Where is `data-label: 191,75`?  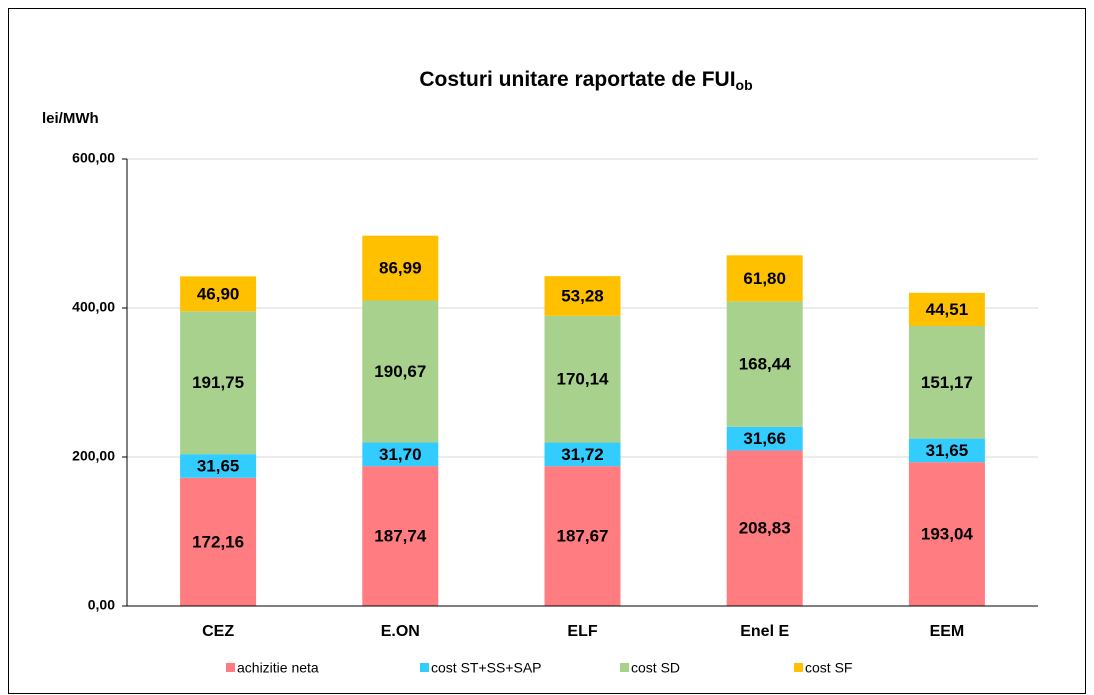 data-label: 191,75 is located at coordinates (218, 382).